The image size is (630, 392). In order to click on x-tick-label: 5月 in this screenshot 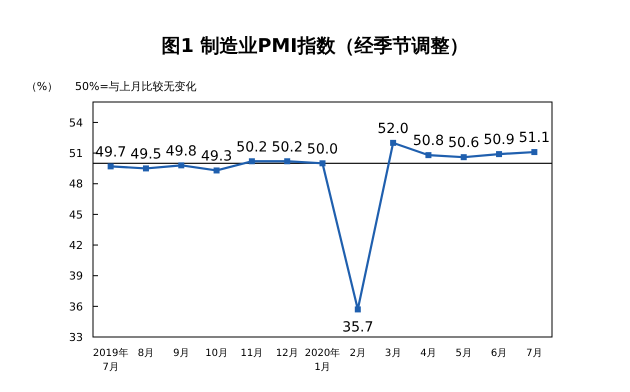, I will do `click(464, 353)`.